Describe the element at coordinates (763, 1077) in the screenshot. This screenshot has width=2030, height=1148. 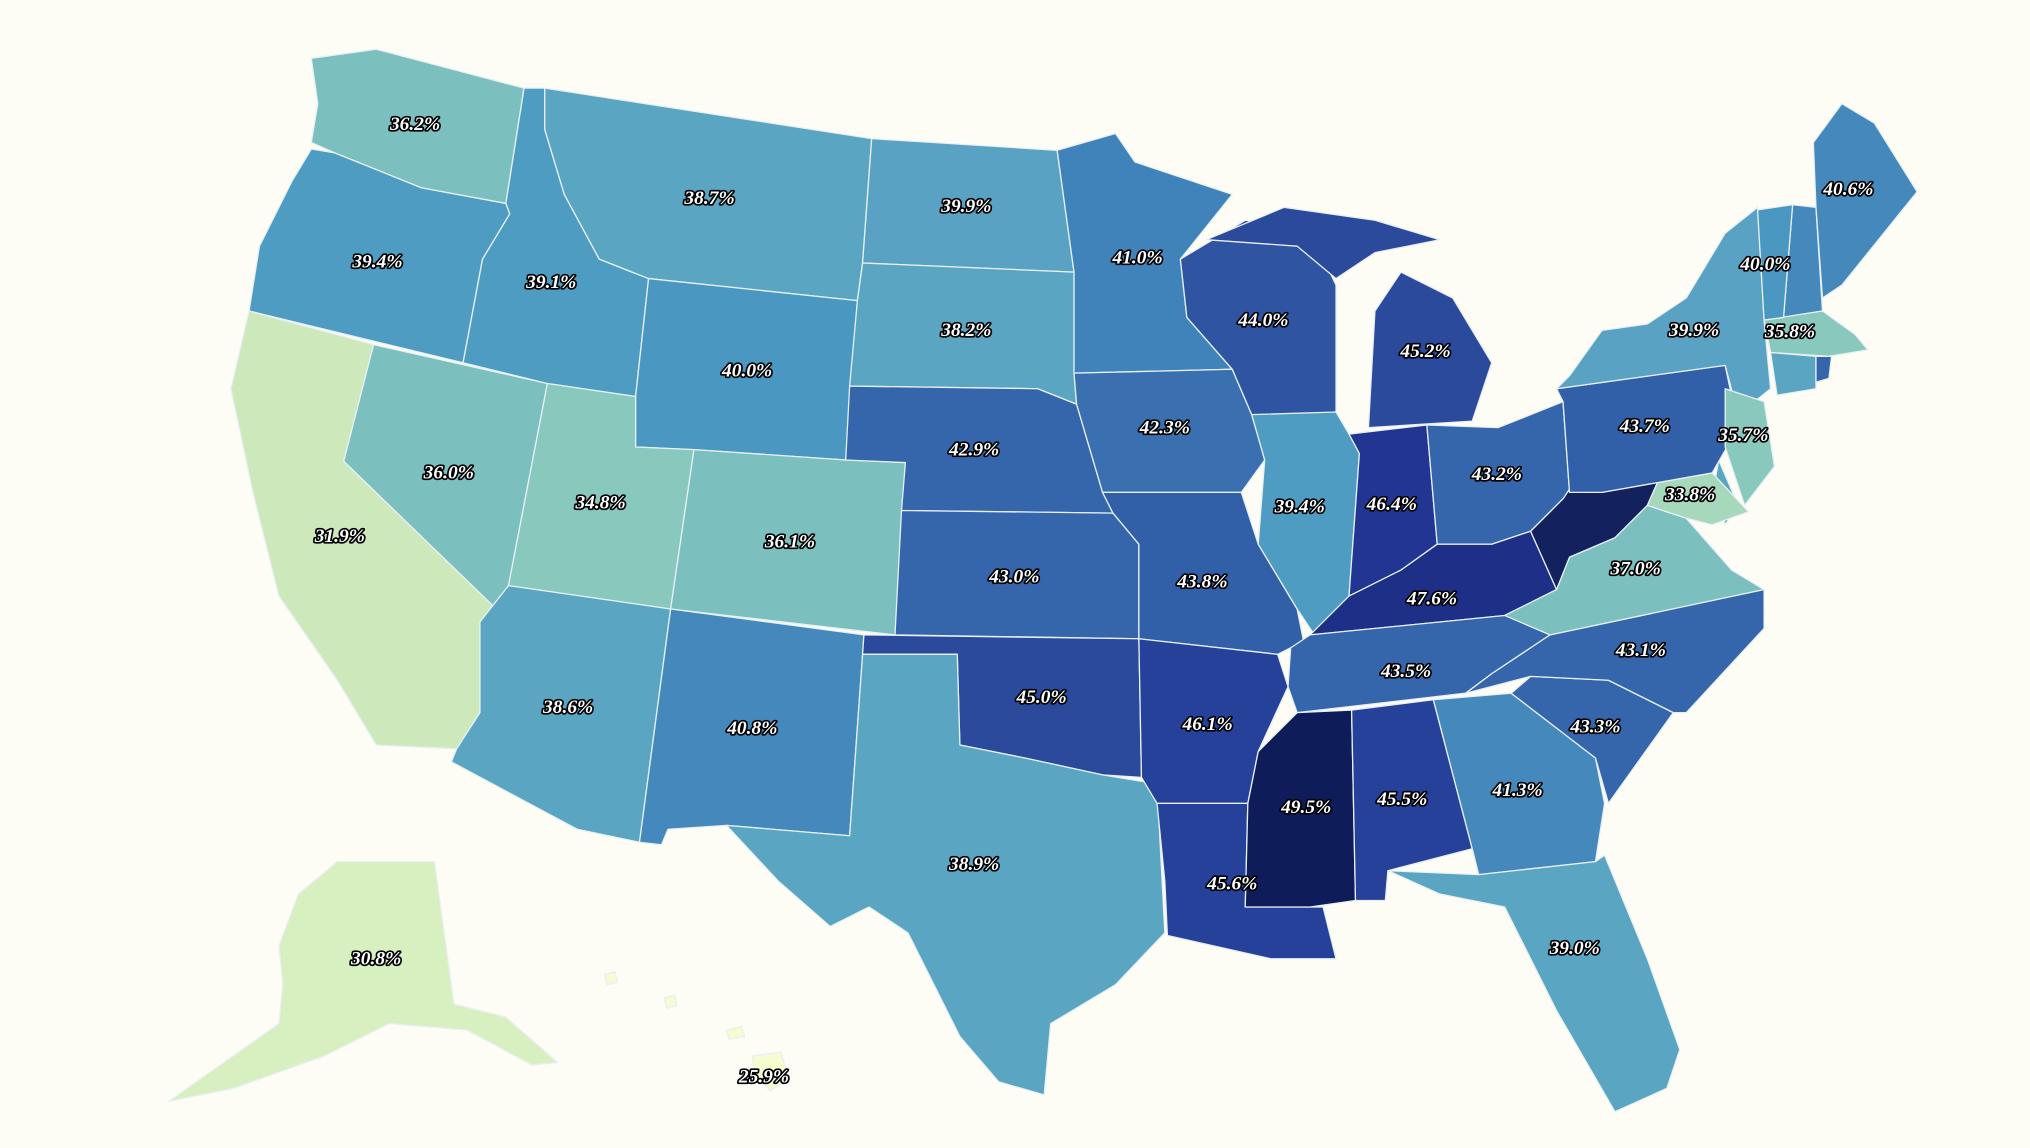
I see `value-label: 25.9%` at that location.